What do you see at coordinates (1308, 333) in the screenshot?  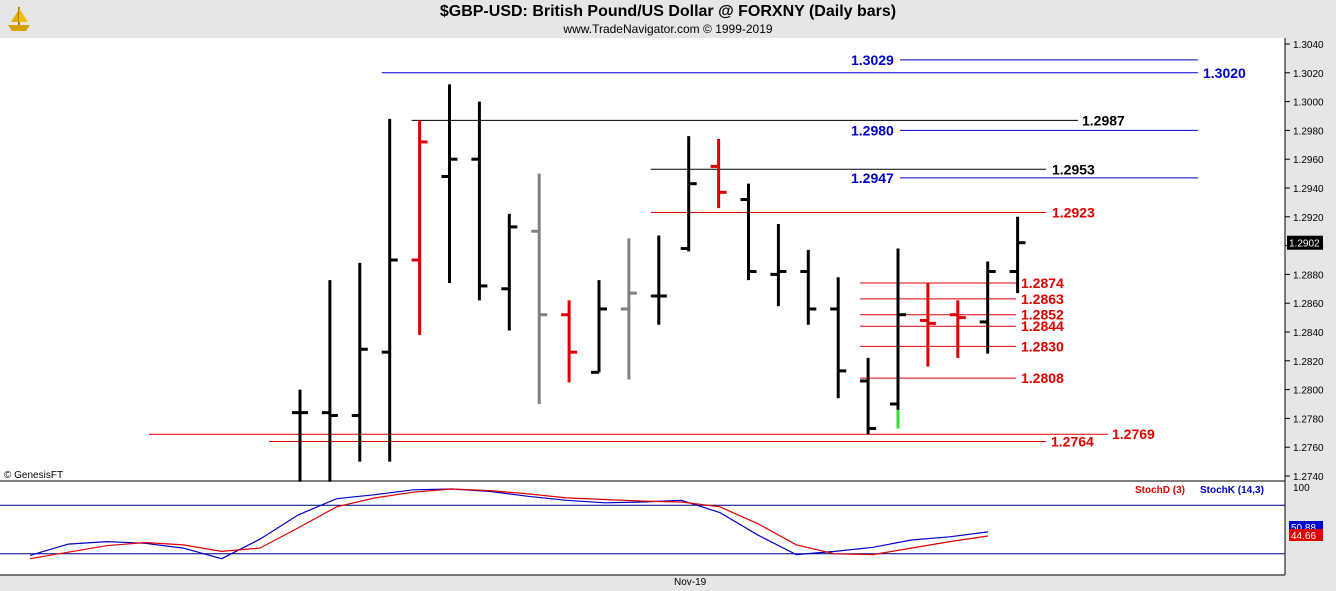 I see `price-tick-label: 1.2840` at bounding box center [1308, 333].